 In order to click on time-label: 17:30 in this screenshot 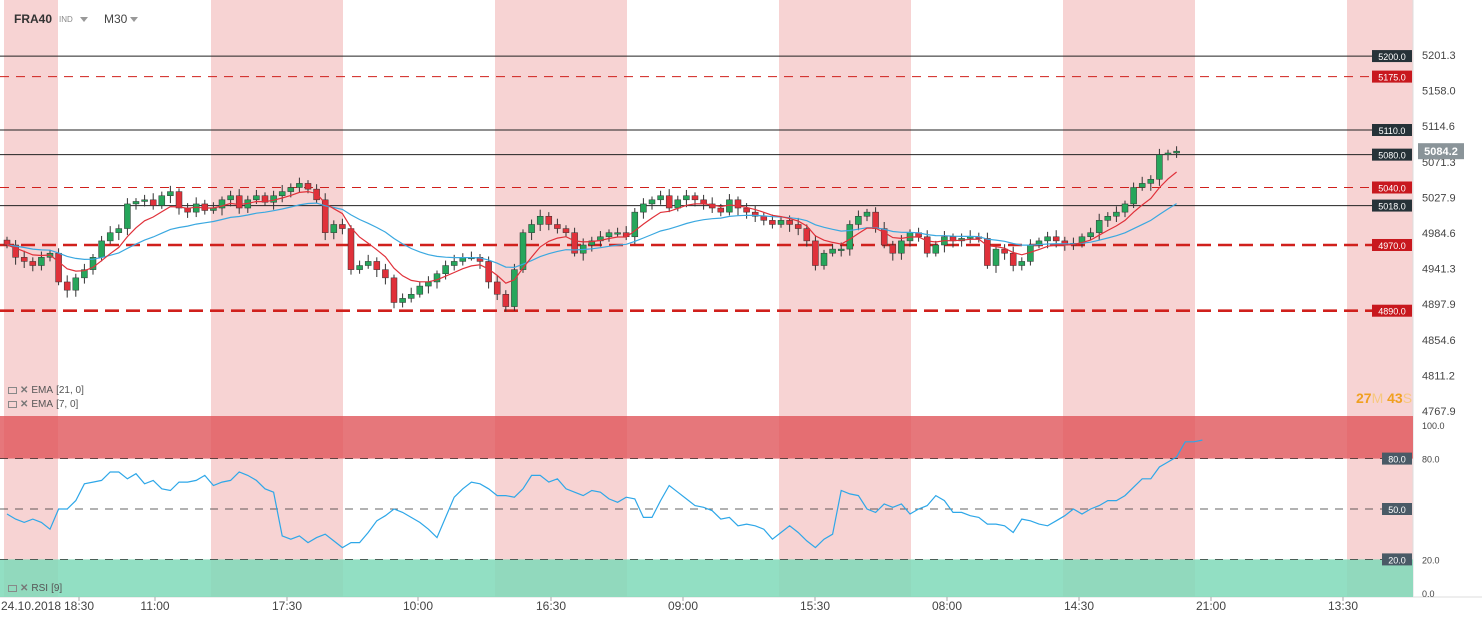, I will do `click(287, 606)`.